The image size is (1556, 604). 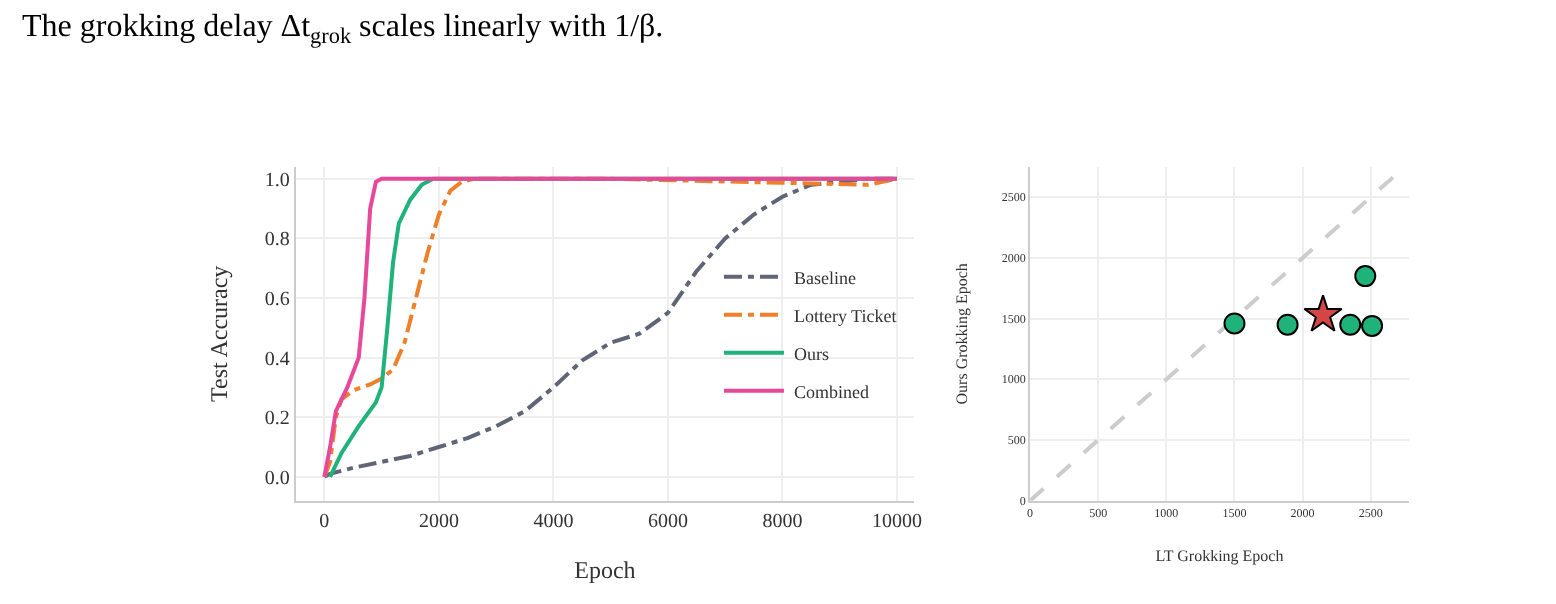 I want to click on x-tick-label: 2000, so click(x=438, y=521).